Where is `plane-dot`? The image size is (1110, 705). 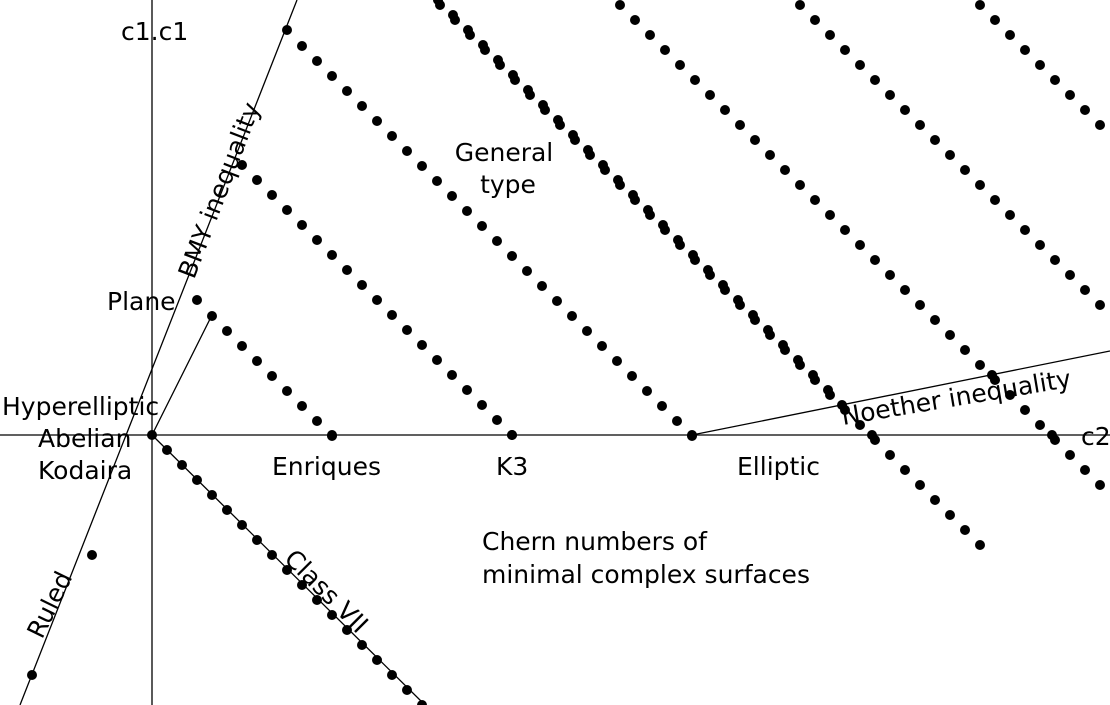 plane-dot is located at coordinates (197, 300).